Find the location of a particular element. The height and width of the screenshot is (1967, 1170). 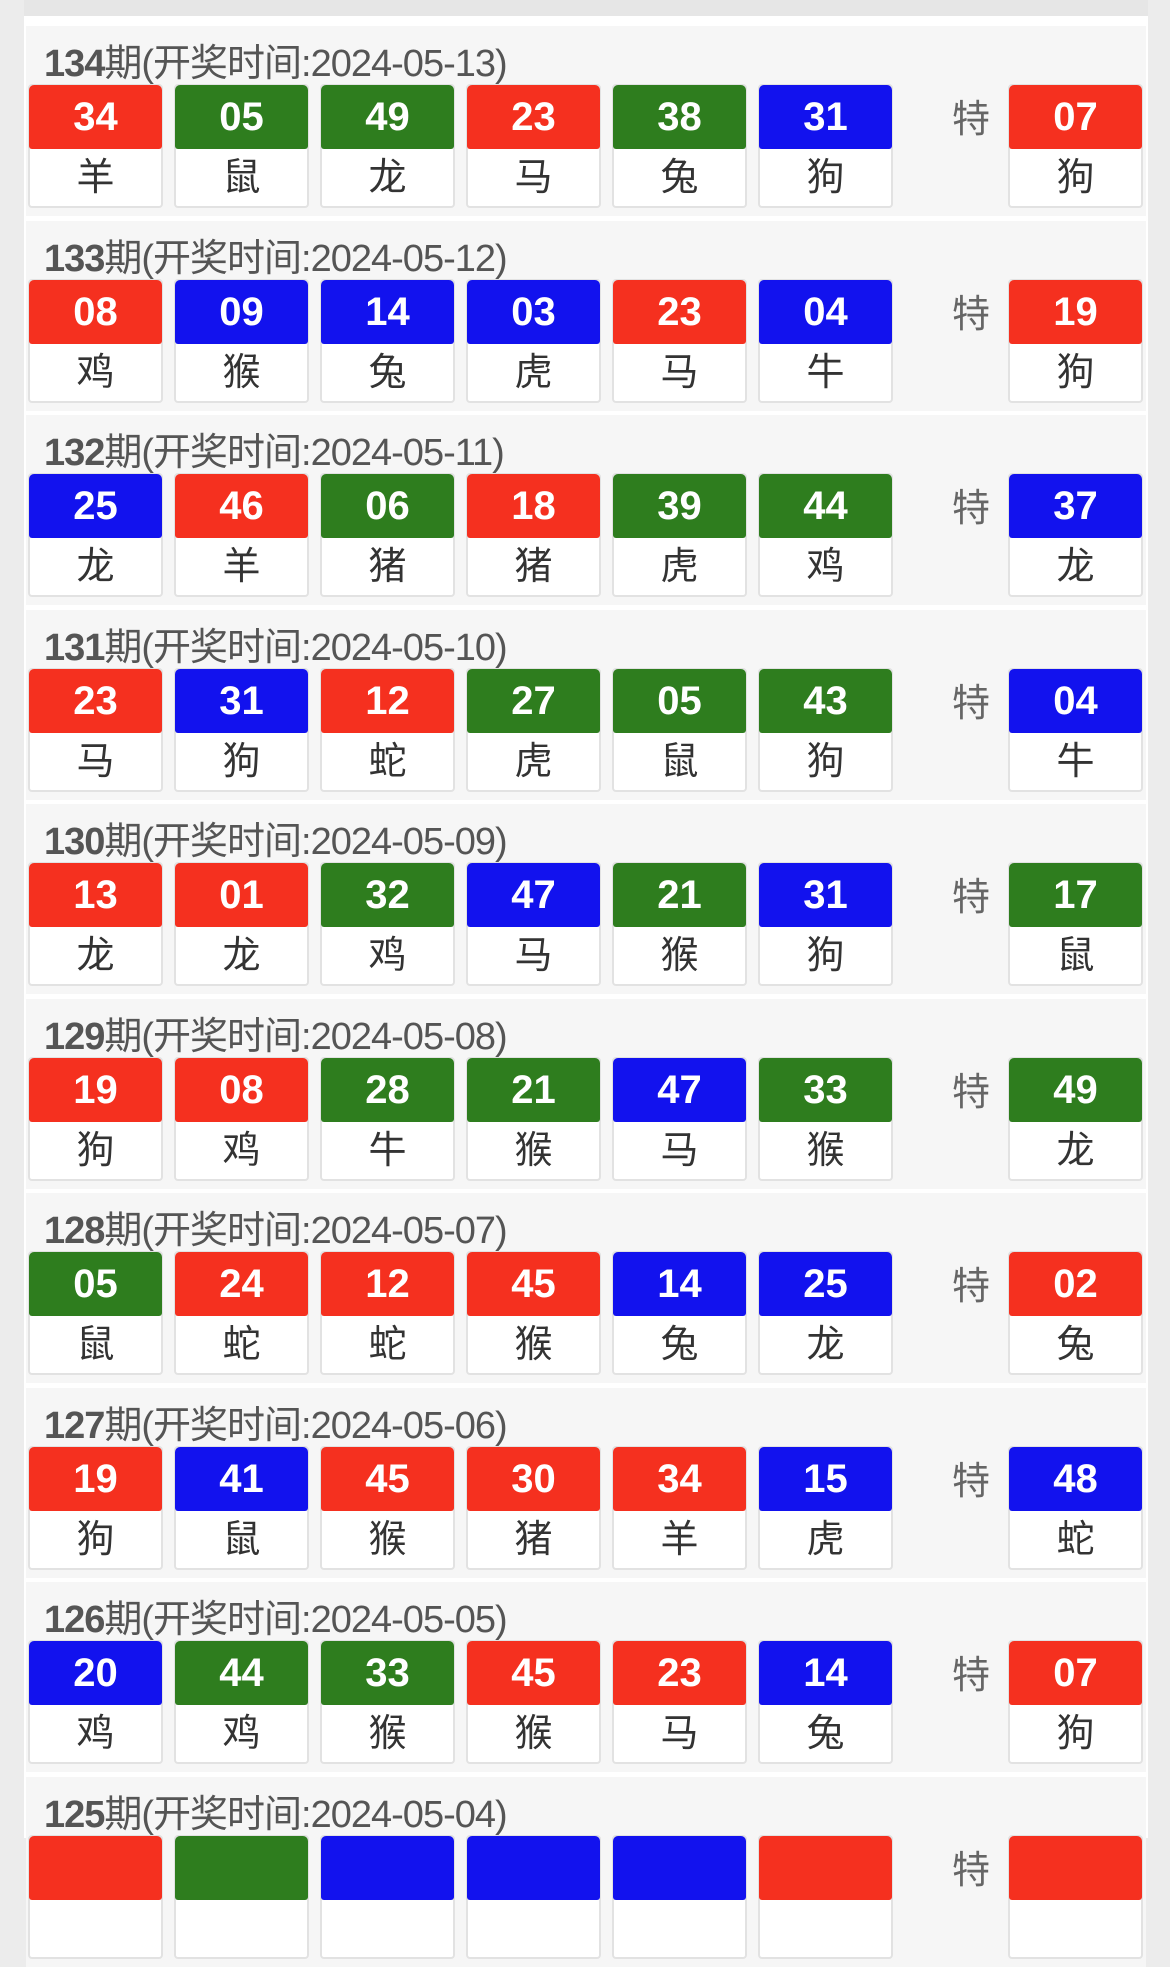

ball-number: 21 is located at coordinates (679, 895).